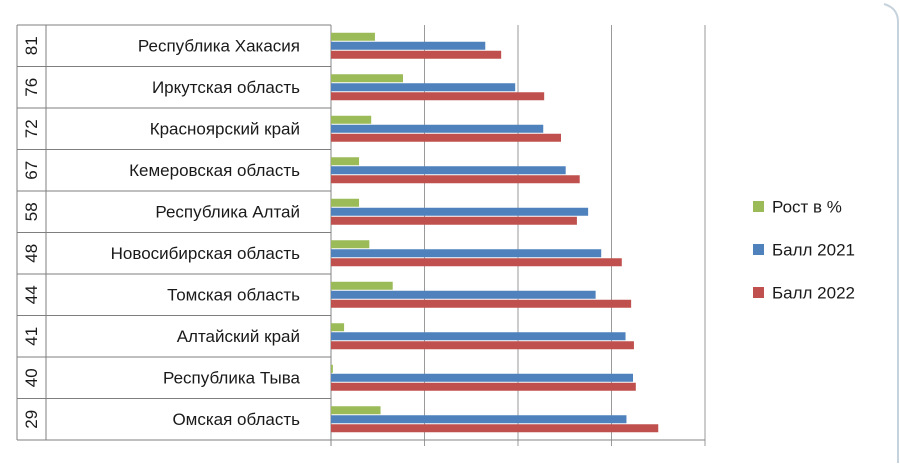 The height and width of the screenshot is (468, 900). What do you see at coordinates (236, 419) in the screenshot?
I see `category-label: Омская область` at bounding box center [236, 419].